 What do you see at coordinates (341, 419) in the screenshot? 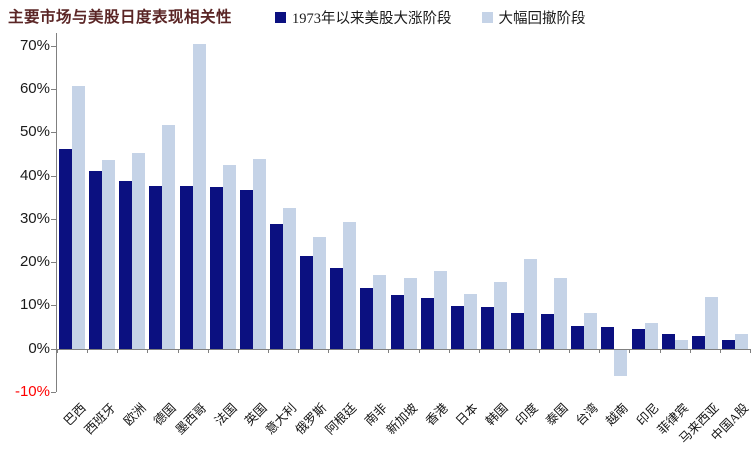
I see `x-axis-category-label: 阿根廷` at bounding box center [341, 419].